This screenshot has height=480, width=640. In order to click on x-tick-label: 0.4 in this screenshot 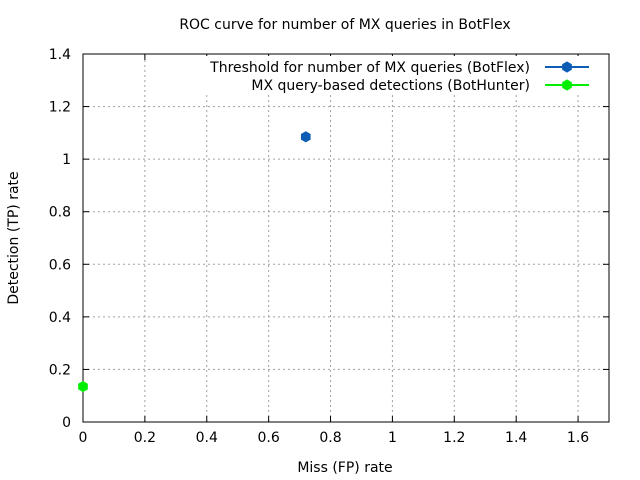, I will do `click(207, 438)`.